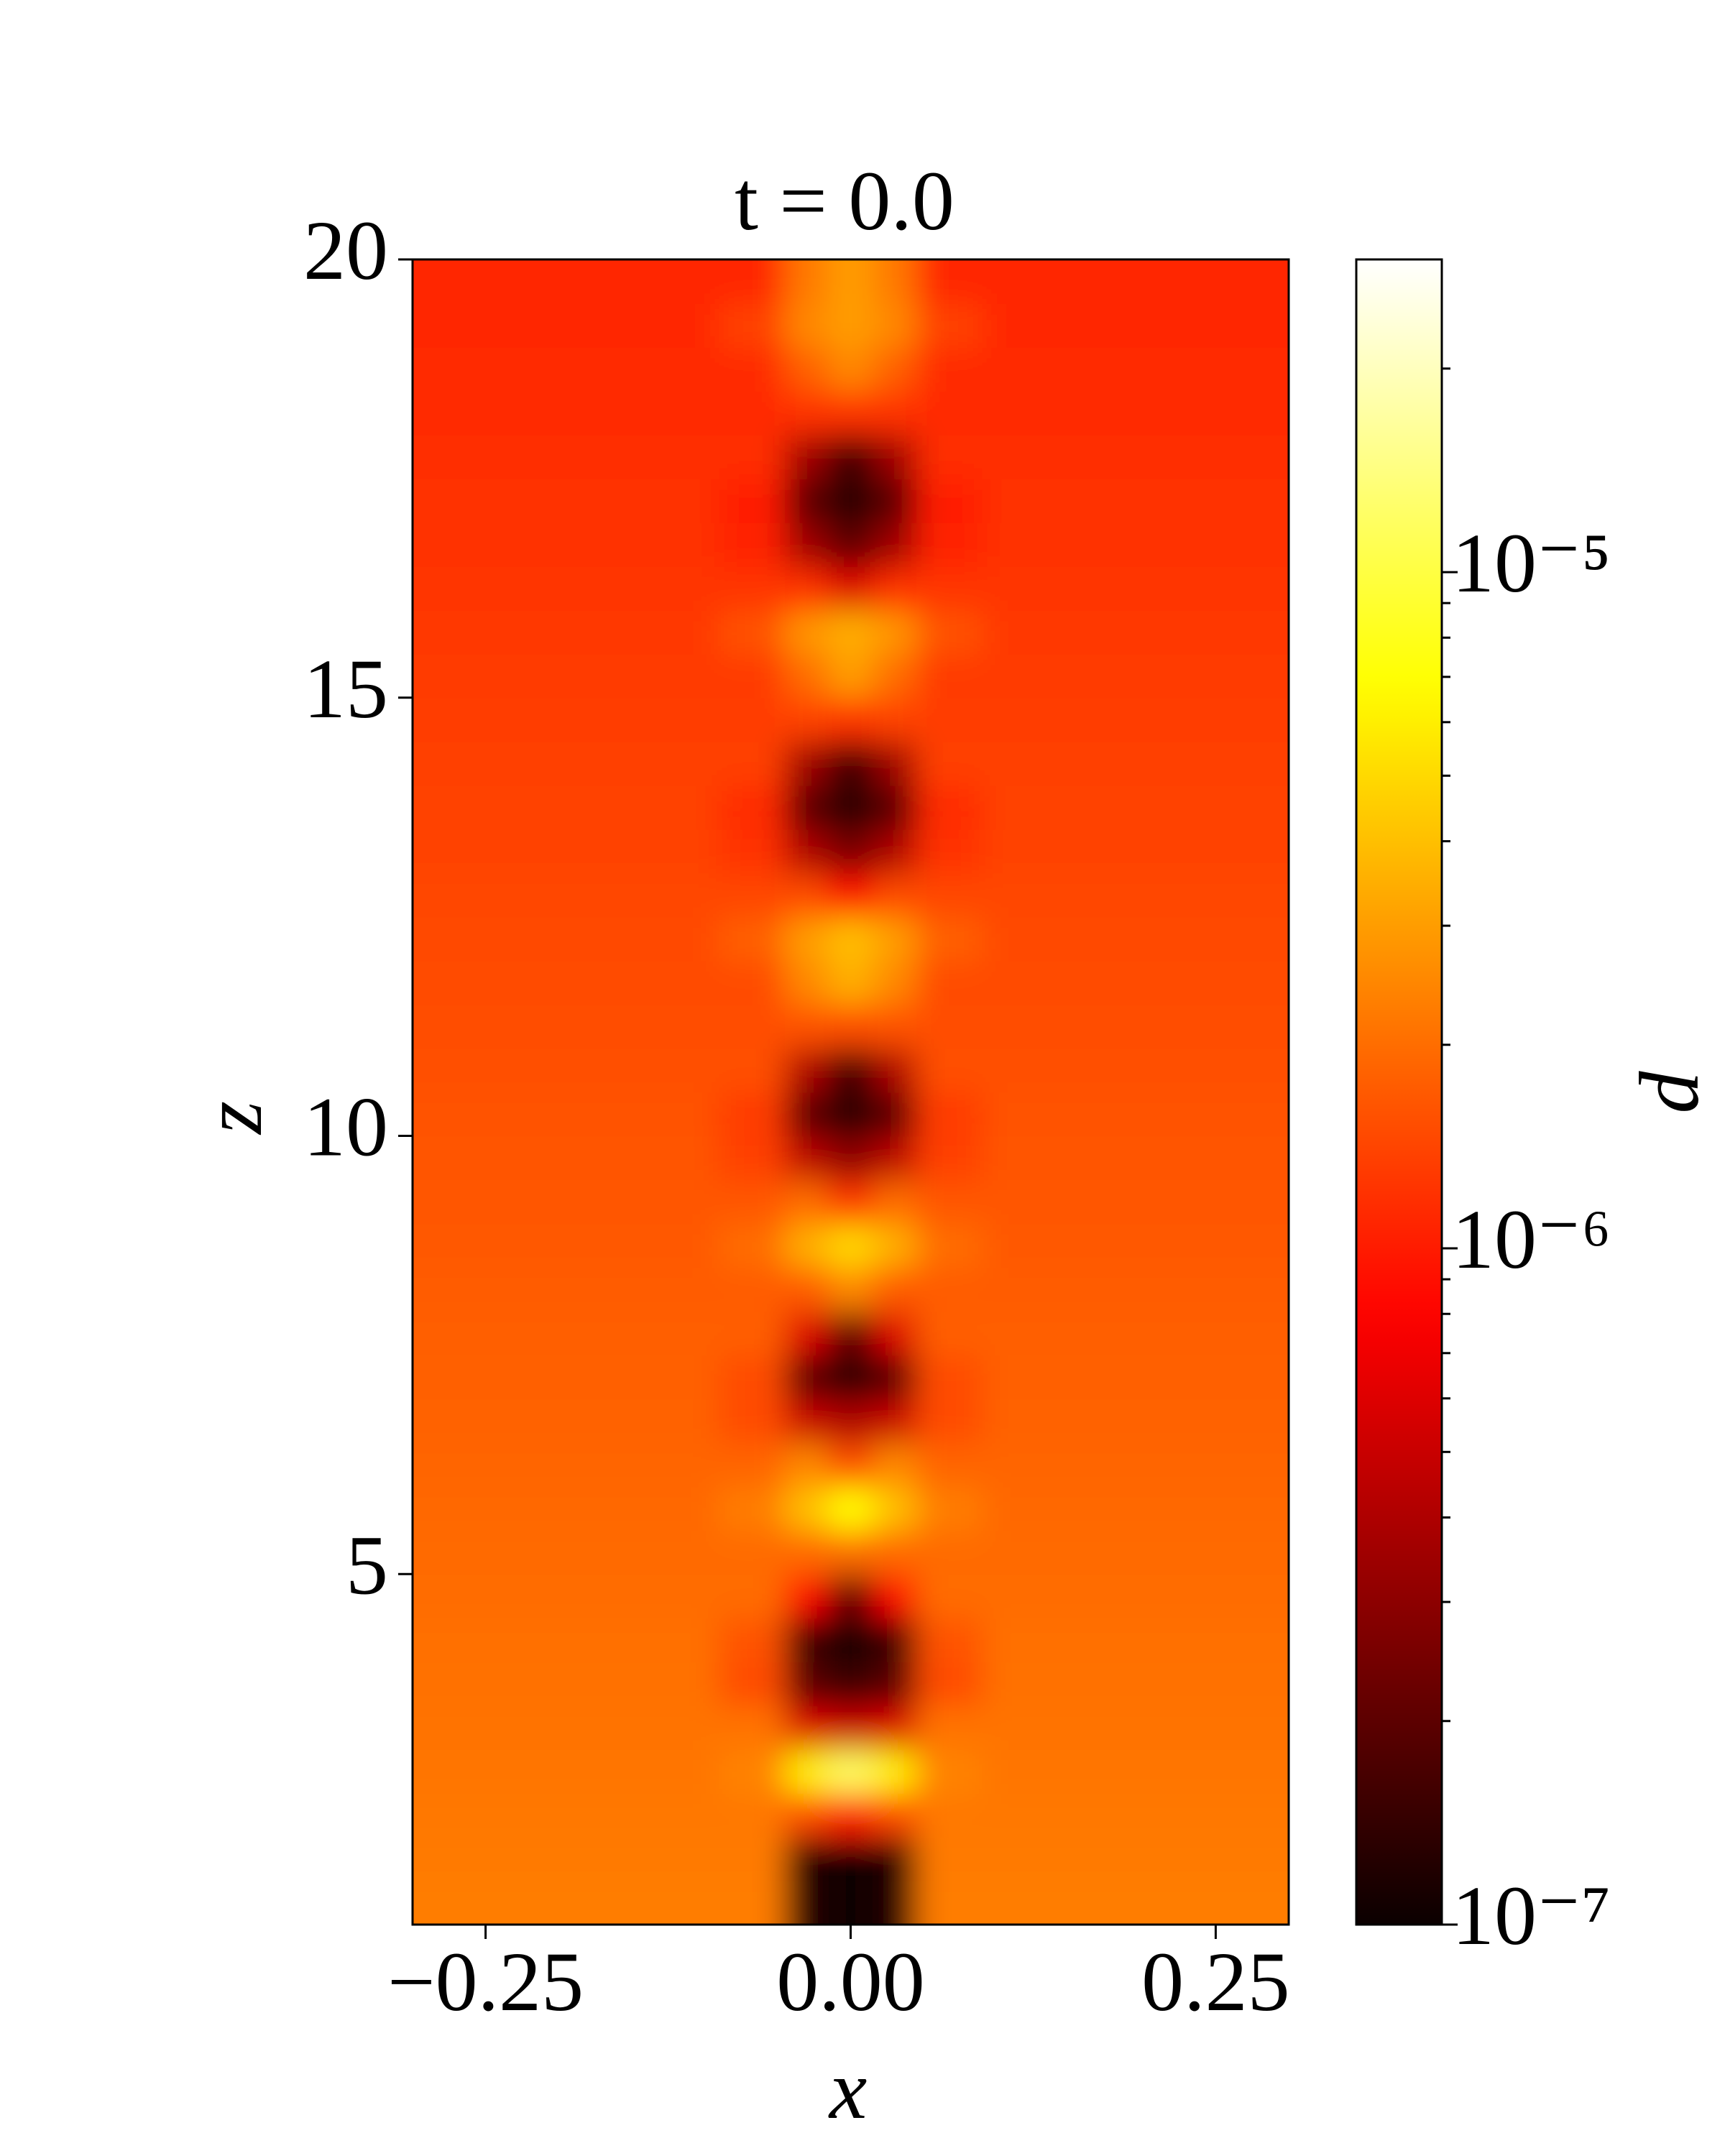 This screenshot has height=2156, width=1725. What do you see at coordinates (345, 689) in the screenshot?
I see `y-tick-label: 15` at bounding box center [345, 689].